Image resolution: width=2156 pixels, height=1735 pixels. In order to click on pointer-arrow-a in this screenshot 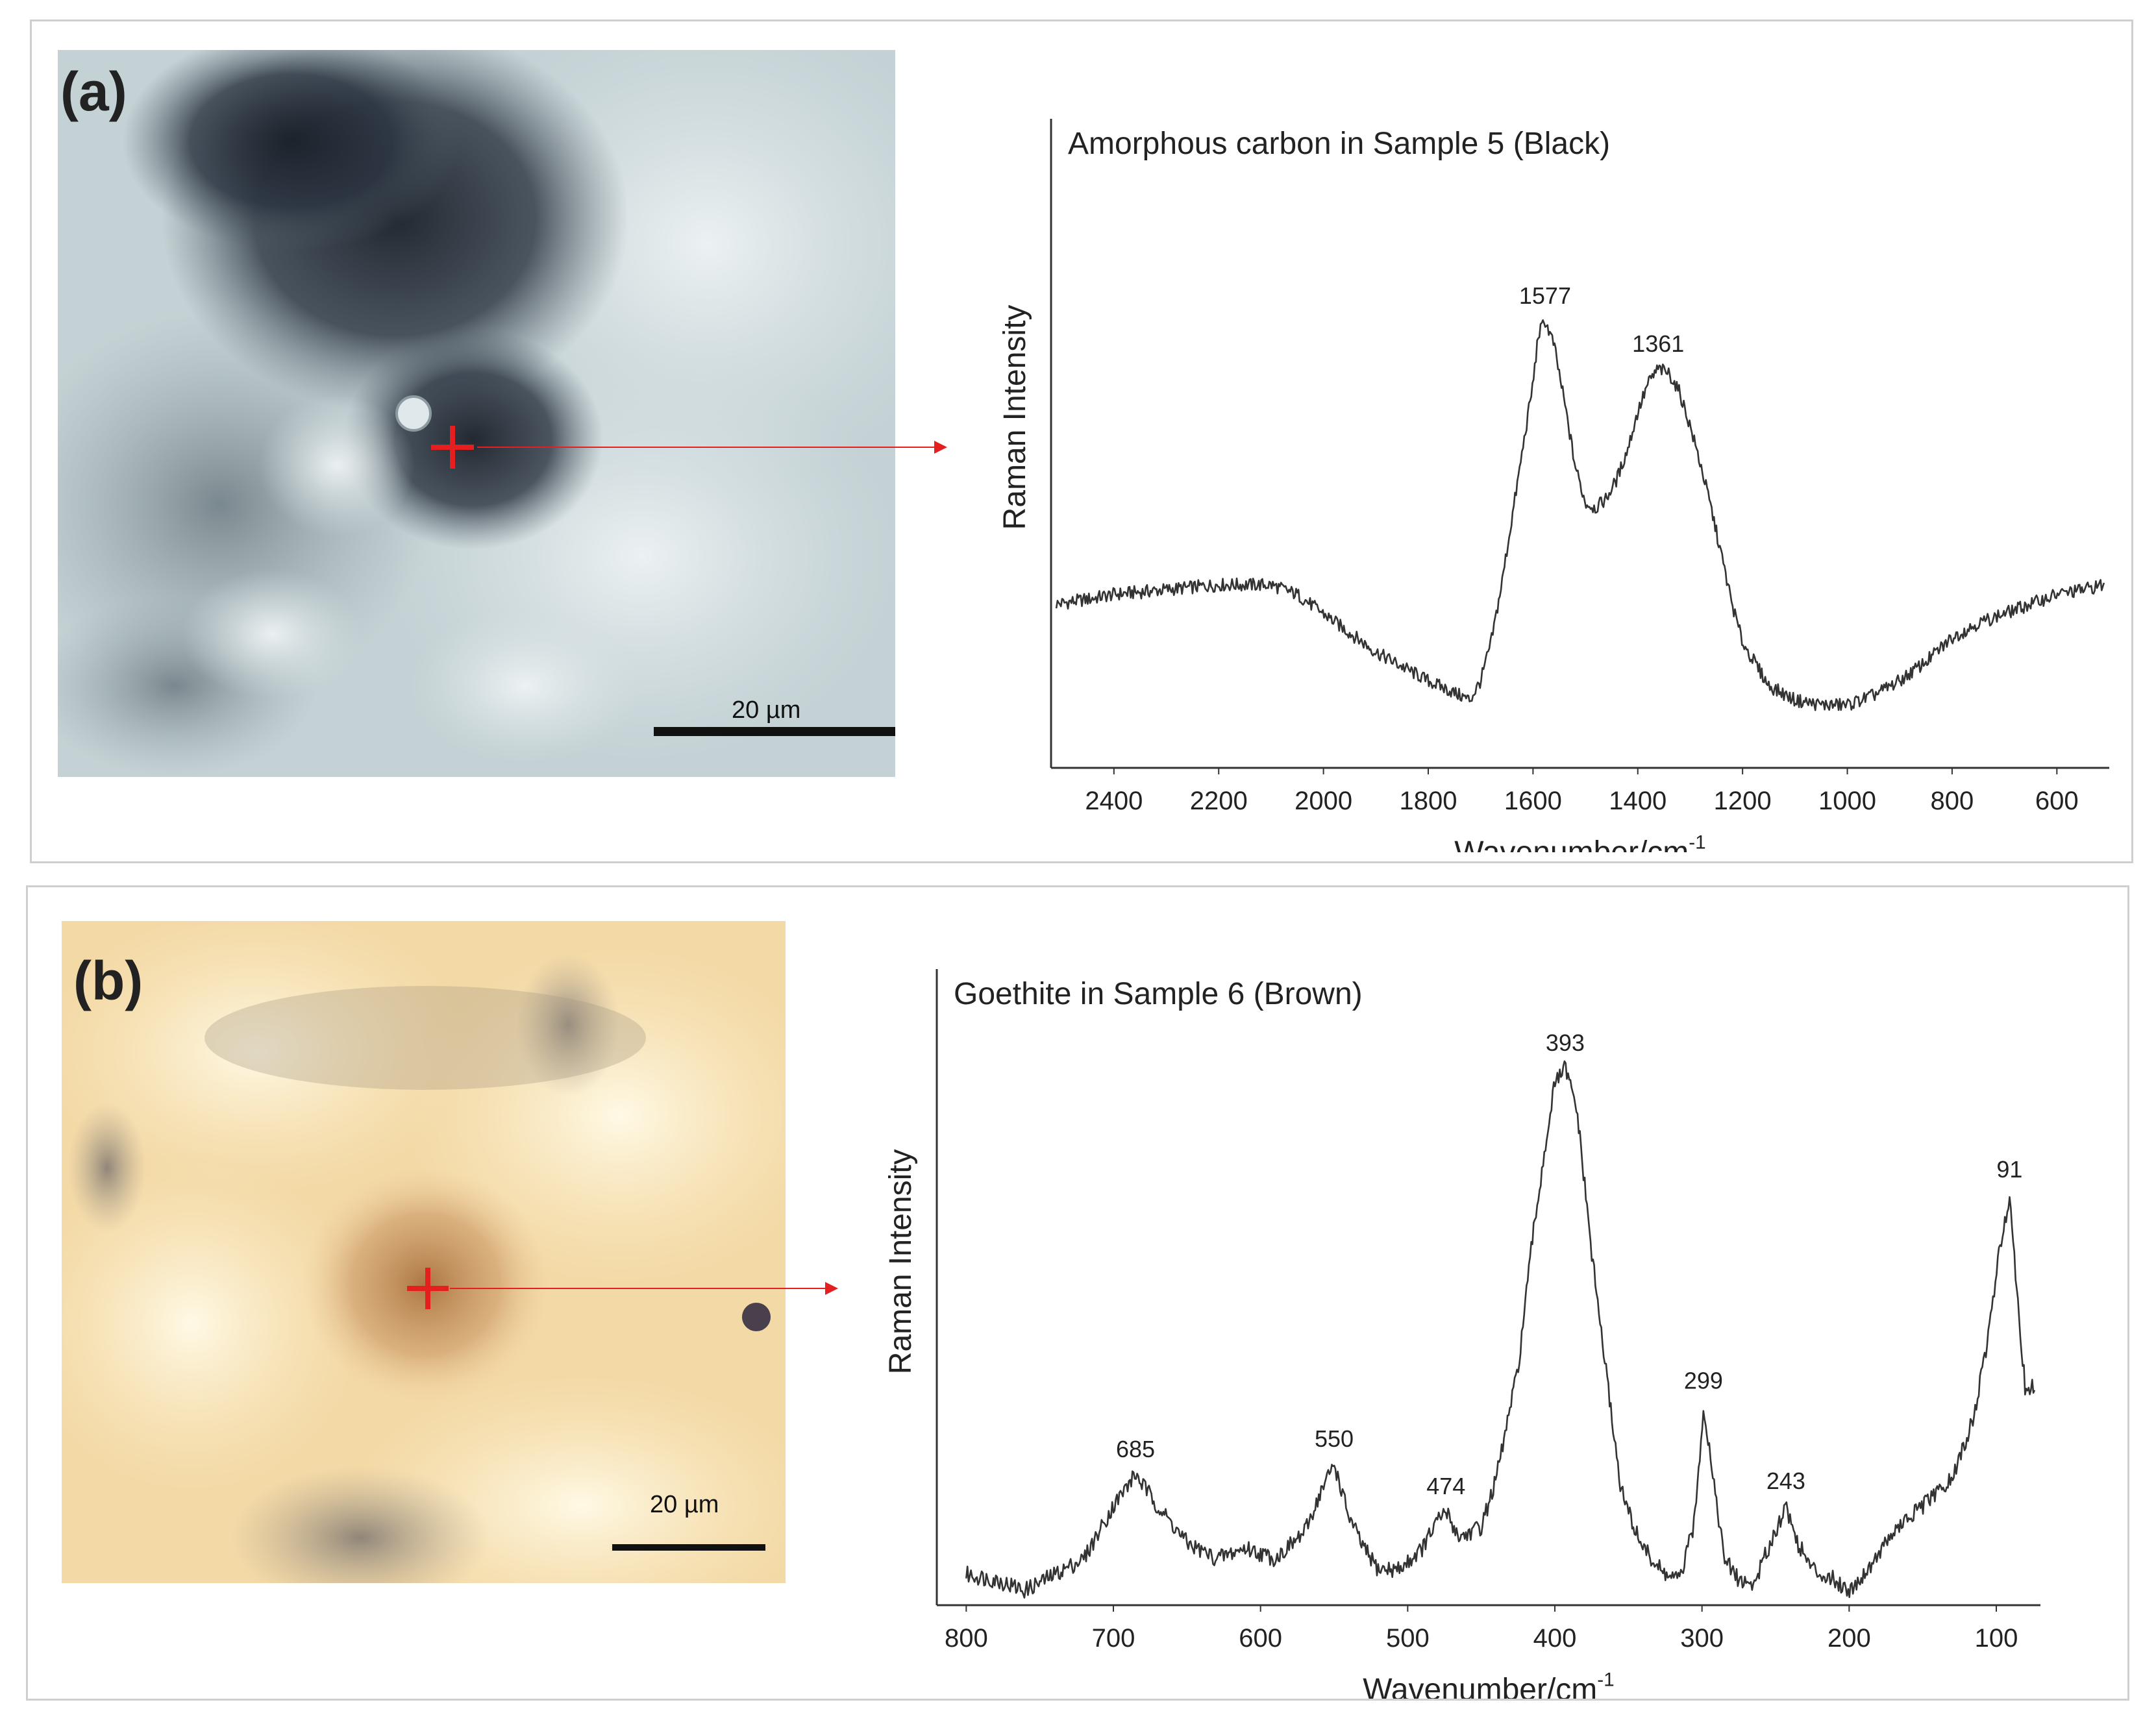, I will do `click(712, 447)`.